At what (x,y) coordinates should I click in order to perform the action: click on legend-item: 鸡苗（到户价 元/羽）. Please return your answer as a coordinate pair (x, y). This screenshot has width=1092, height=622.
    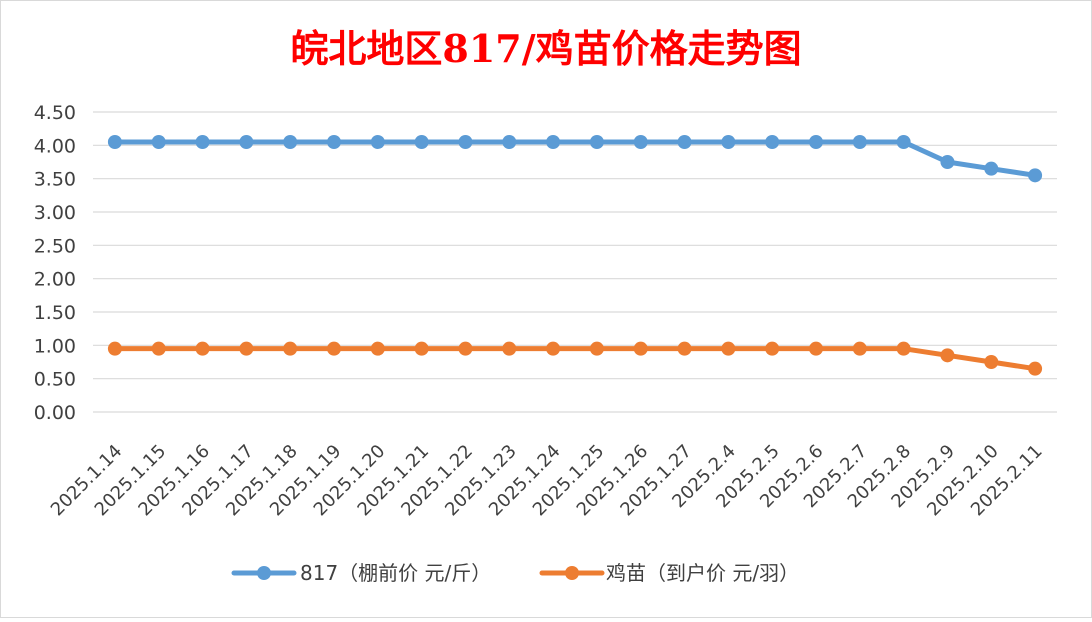
    Looking at the image, I should click on (669, 573).